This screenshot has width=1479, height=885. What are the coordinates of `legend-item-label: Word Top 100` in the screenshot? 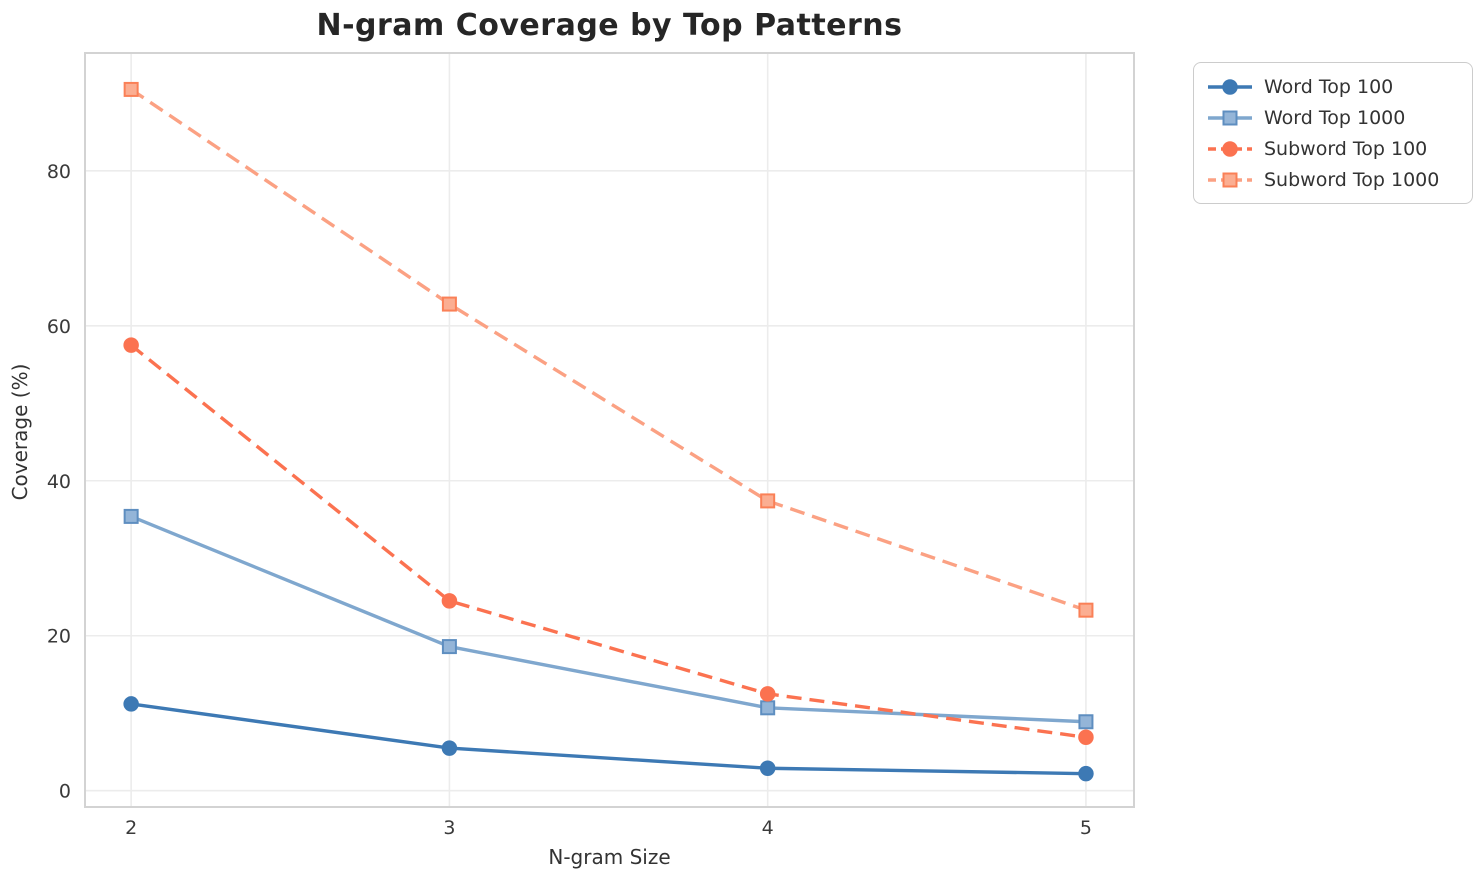 It's located at (1329, 86).